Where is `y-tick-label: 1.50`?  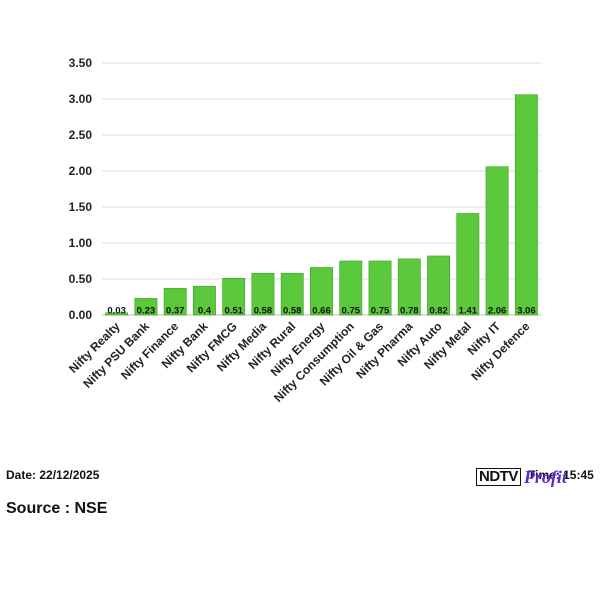 y-tick-label: 1.50 is located at coordinates (81, 207).